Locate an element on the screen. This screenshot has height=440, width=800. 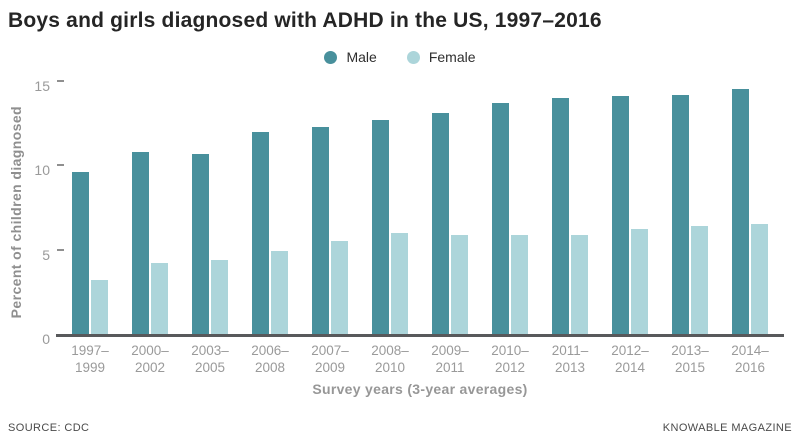
y-tick-label: 5 is located at coordinates (46, 254).